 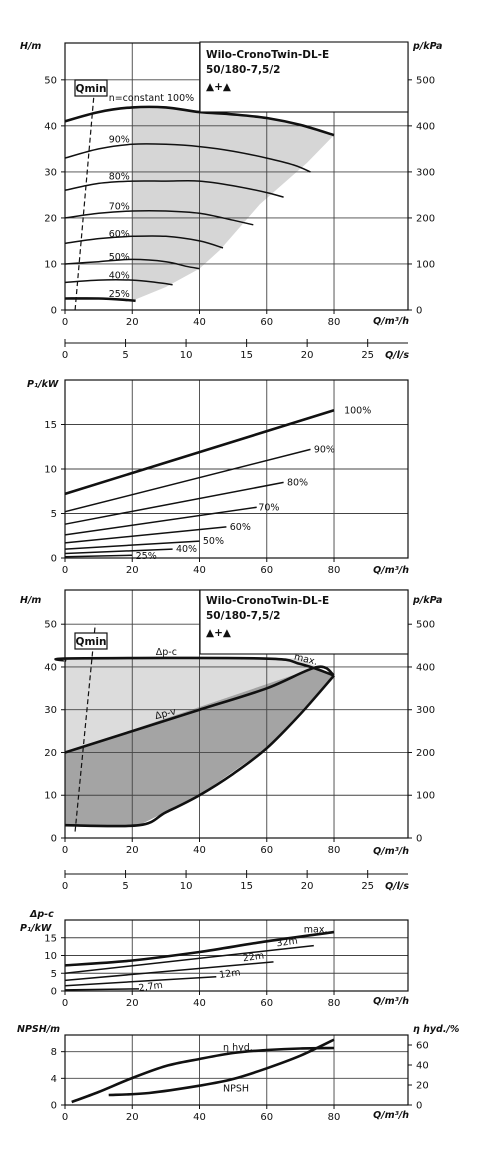 I want to click on curve-label: 12m, so click(x=230, y=974).